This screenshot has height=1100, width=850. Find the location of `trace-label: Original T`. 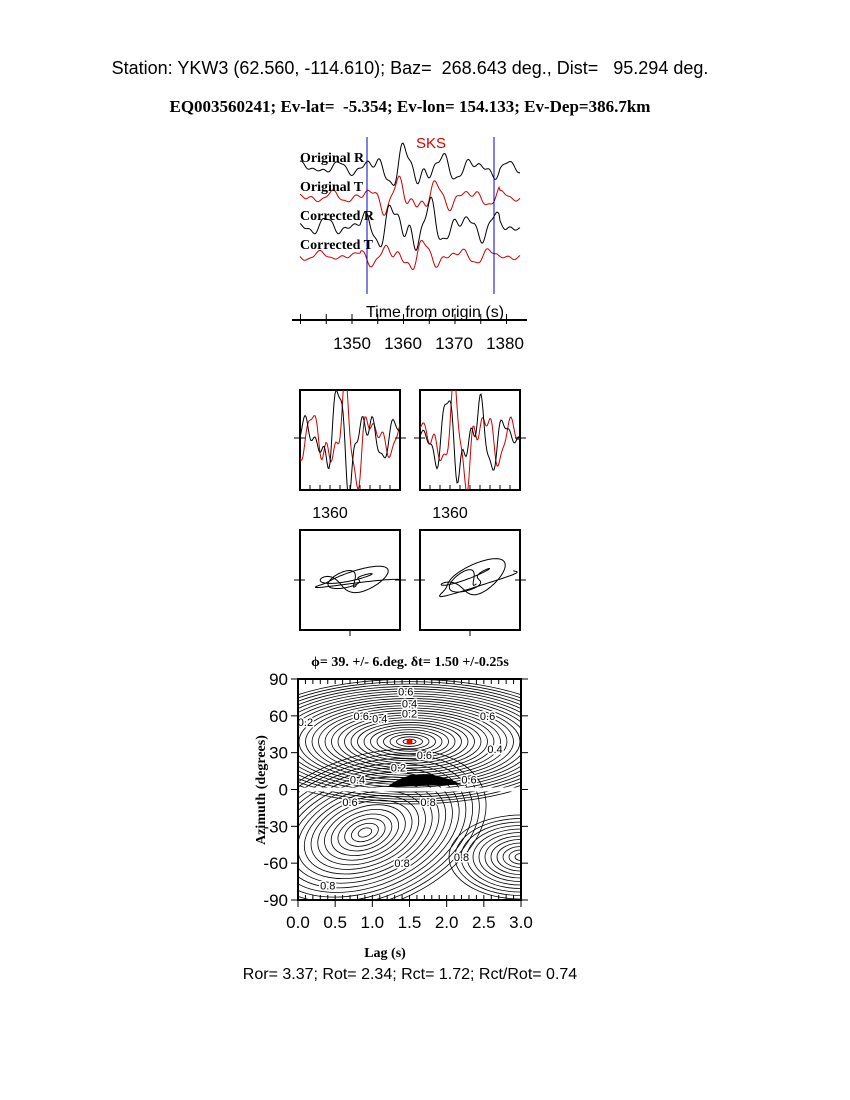

trace-label: Original T is located at coordinates (332, 187).